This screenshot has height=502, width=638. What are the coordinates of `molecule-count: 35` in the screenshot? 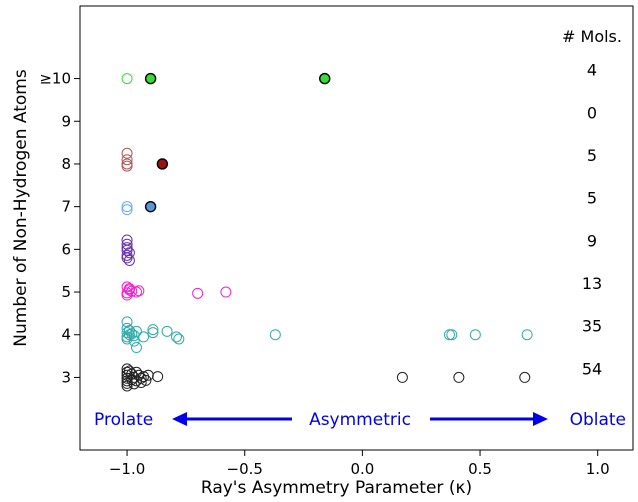 It's located at (592, 326).